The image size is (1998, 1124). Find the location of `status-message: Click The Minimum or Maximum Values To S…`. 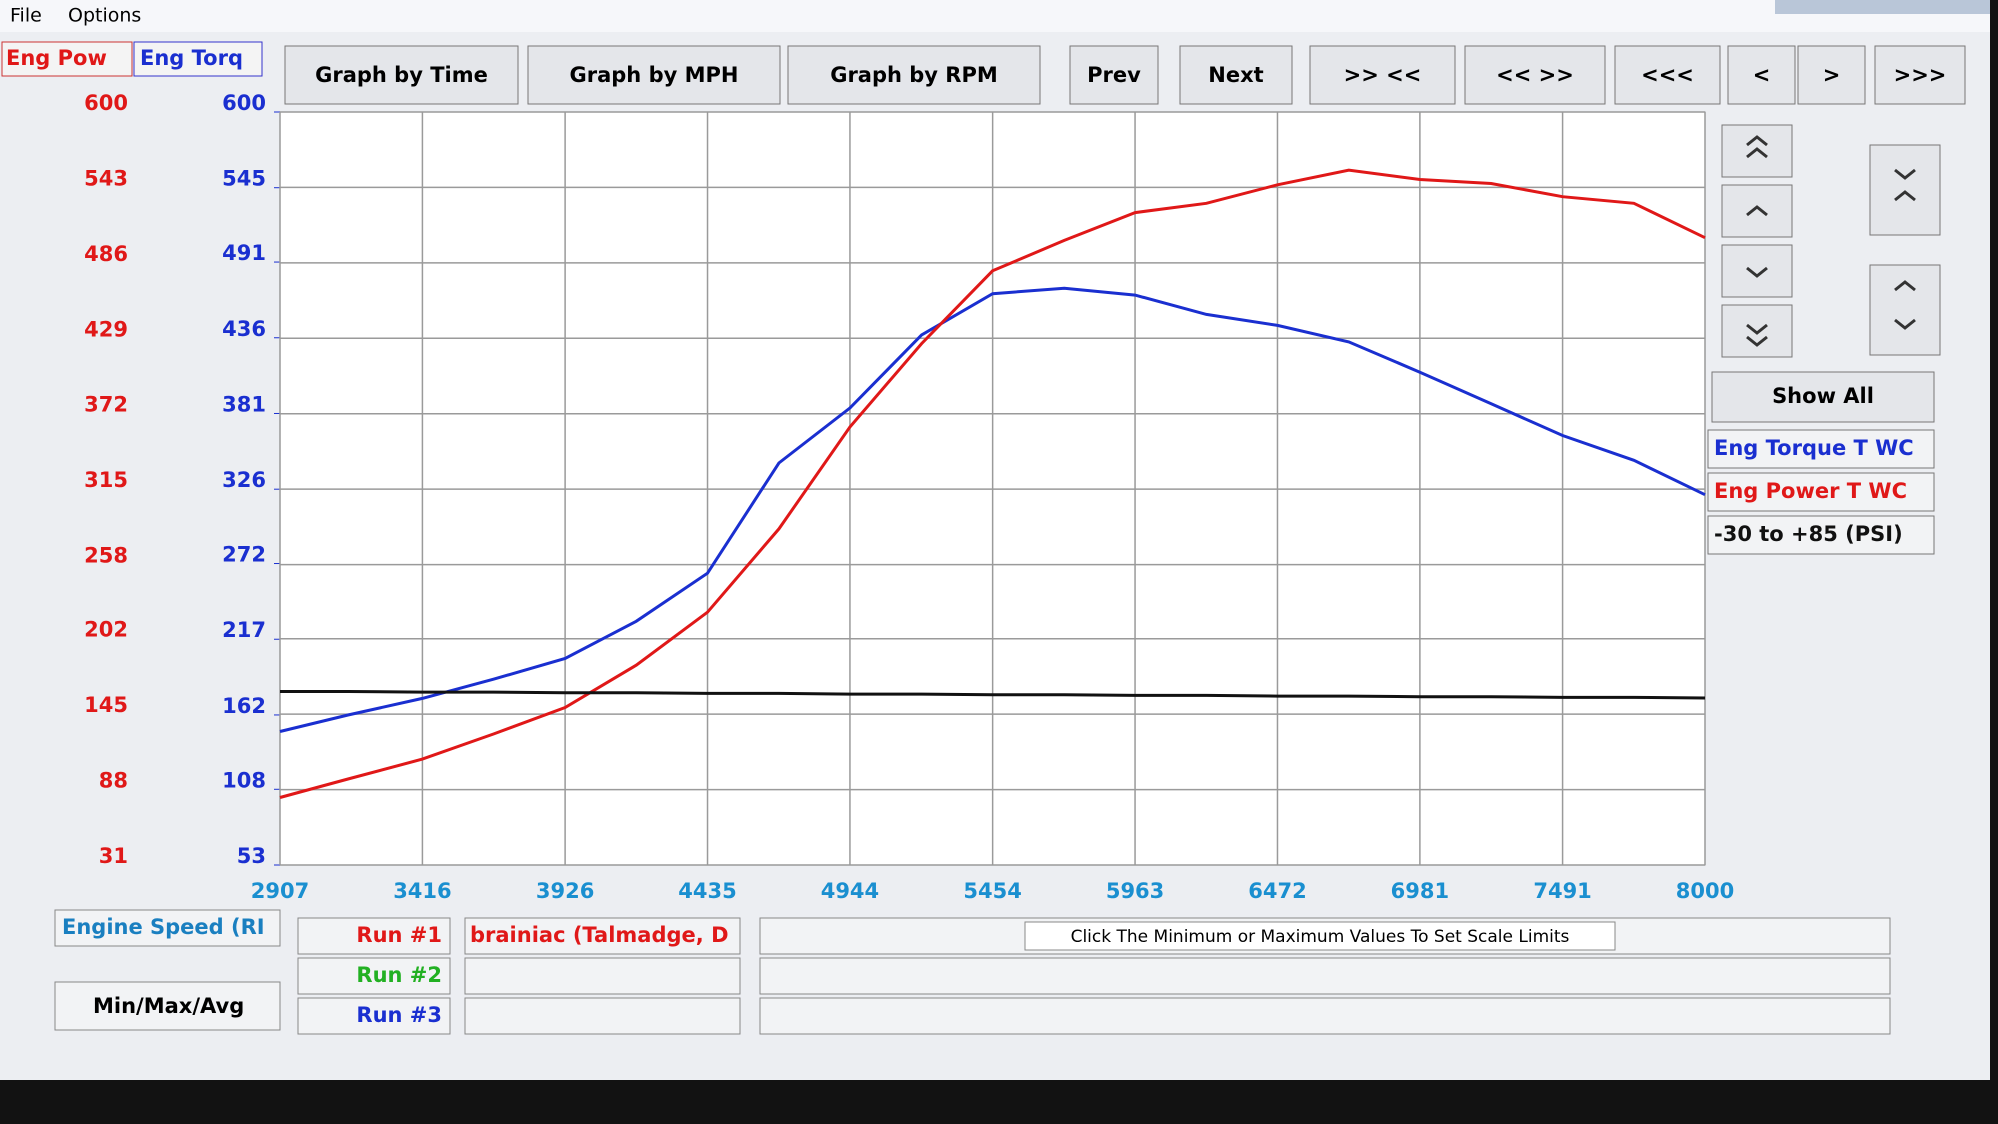

status-message: Click The Minimum or Maximum Values To S… is located at coordinates (1320, 937).